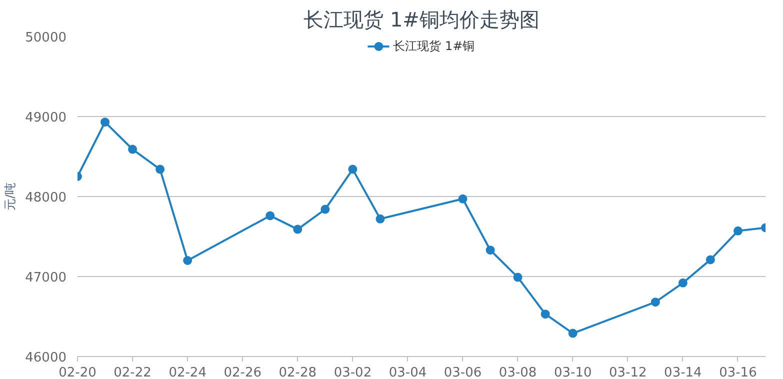 This screenshot has width=783, height=379. I want to click on y-tick-label: 46000, so click(46, 358).